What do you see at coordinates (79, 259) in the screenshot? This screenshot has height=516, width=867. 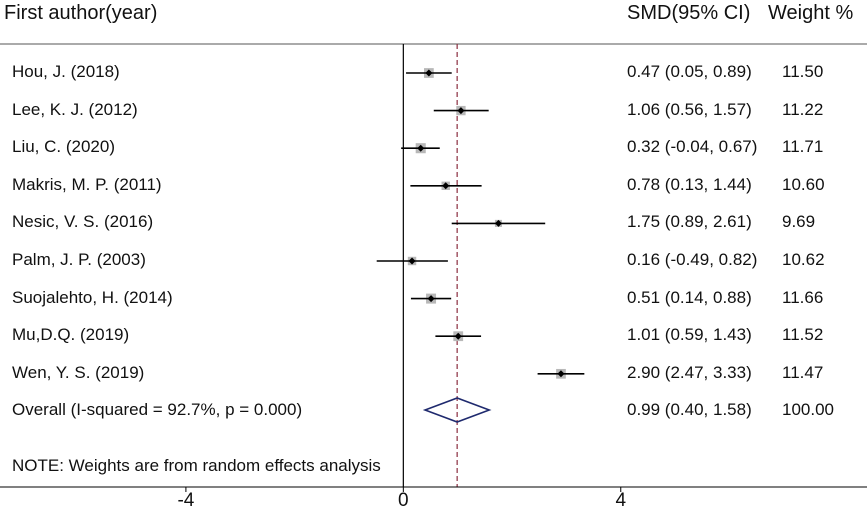 I see `study-label: Palm, J. P. (2003)` at bounding box center [79, 259].